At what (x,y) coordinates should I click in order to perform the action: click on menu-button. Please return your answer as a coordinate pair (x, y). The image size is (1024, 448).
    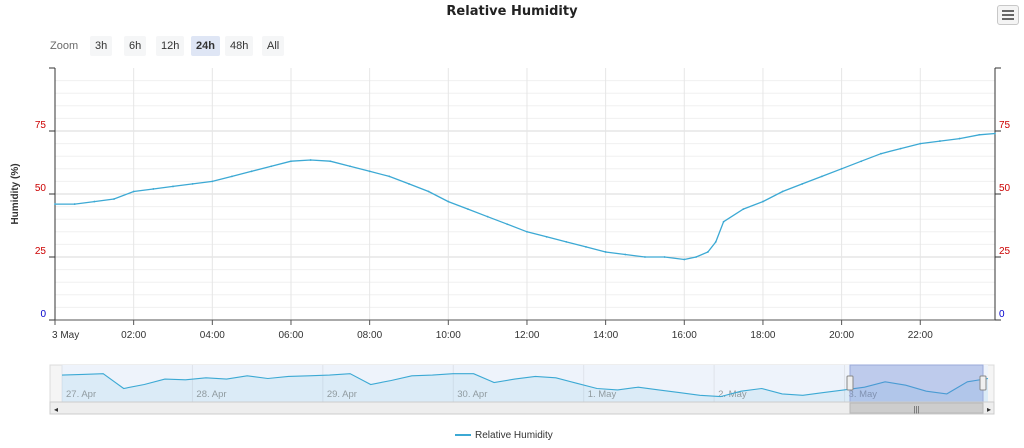
    Looking at the image, I should click on (1008, 15).